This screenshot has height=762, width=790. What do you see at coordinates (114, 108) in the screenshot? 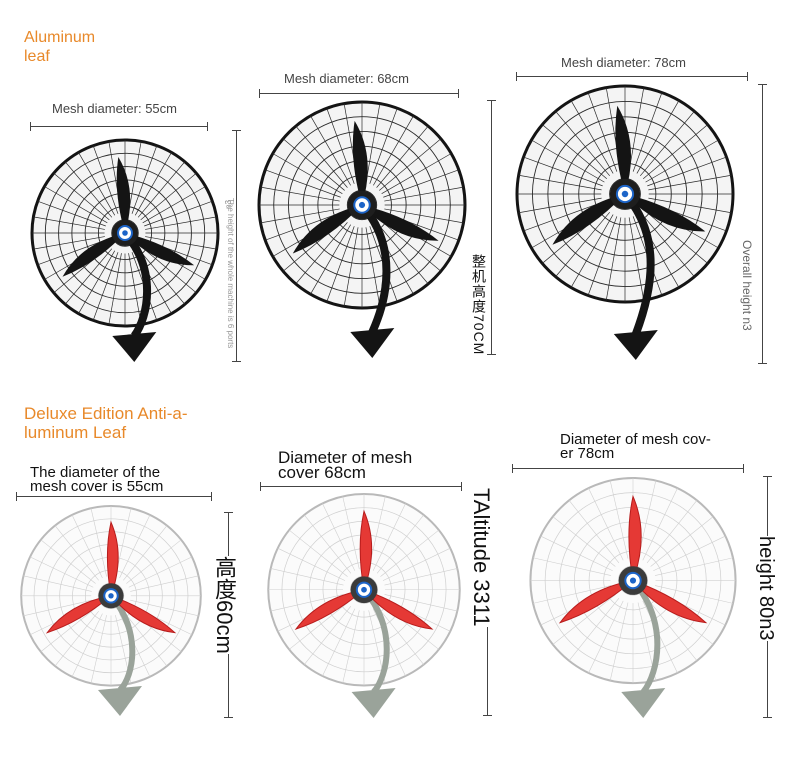
I see `mesh-diameter-55-label: Mesh diameter: 55cm` at bounding box center [114, 108].